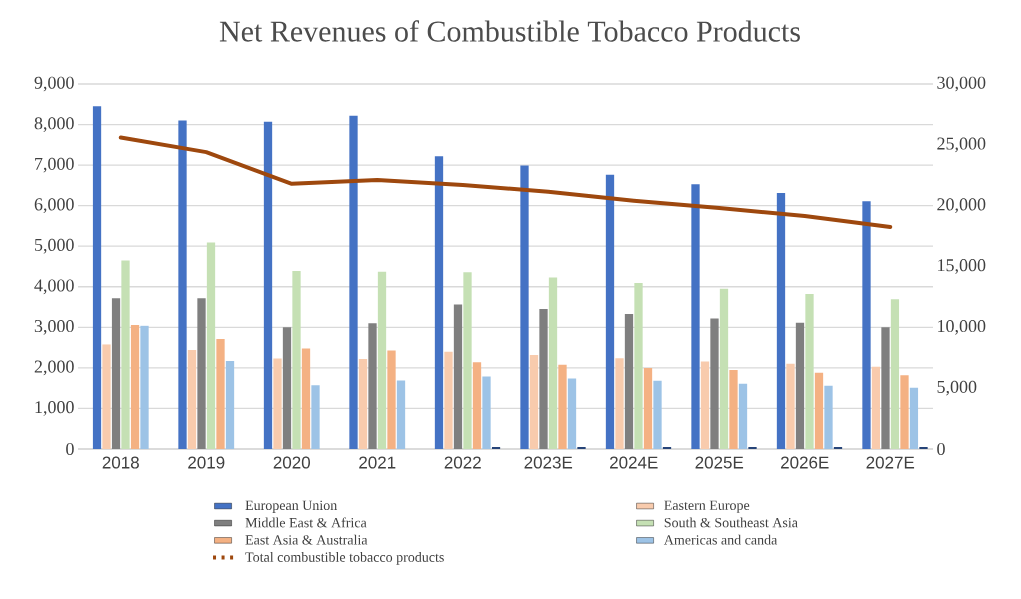  I want to click on y2-tick-label: 25,000, so click(961, 145).